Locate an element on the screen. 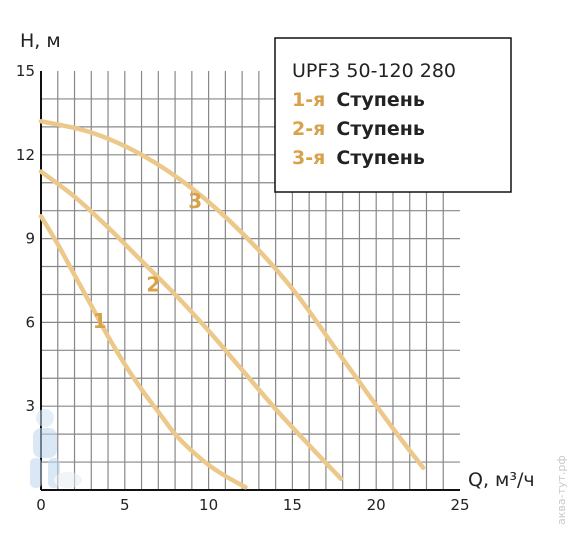 Image resolution: width=574 pixels, height=536 pixels. legend-num-3: 3-я is located at coordinates (308, 158).